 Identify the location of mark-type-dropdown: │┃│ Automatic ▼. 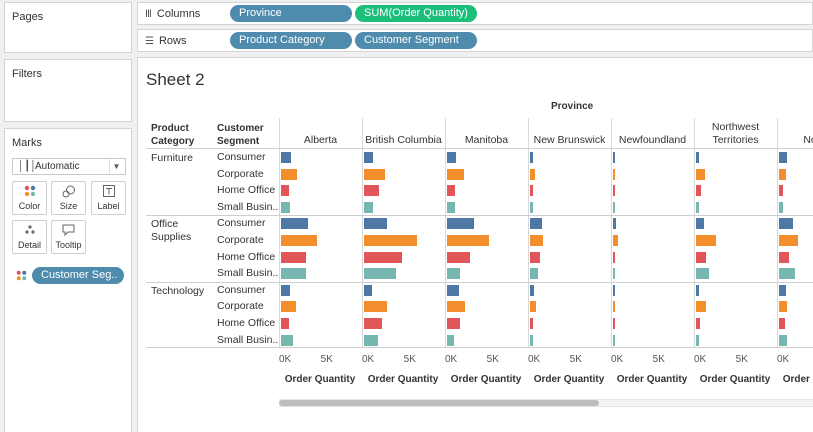
(69, 166).